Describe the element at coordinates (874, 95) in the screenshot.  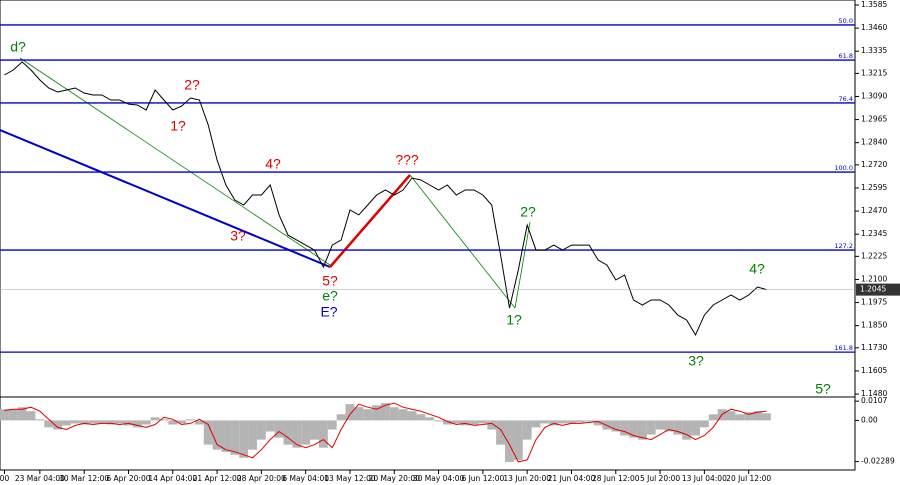
I see `y-tick-label: 1.3090` at that location.